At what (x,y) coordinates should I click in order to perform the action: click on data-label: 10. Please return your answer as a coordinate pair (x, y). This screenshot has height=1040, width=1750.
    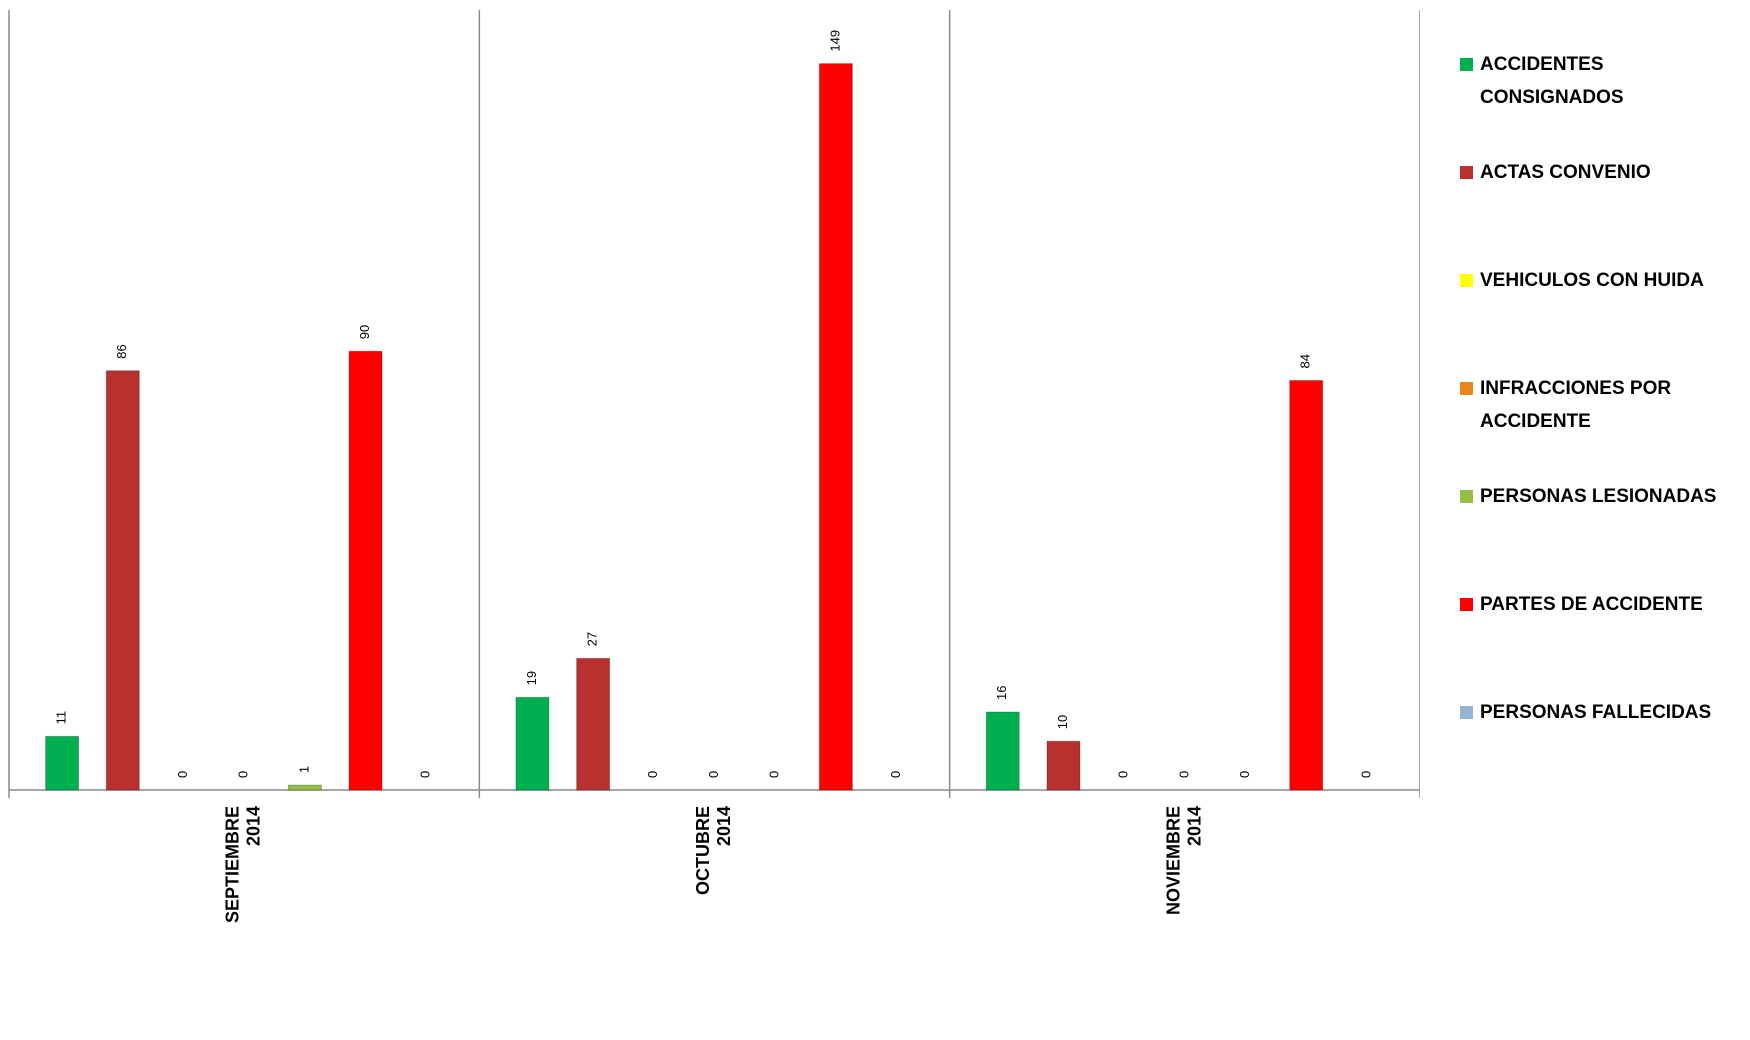
    Looking at the image, I should click on (1062, 722).